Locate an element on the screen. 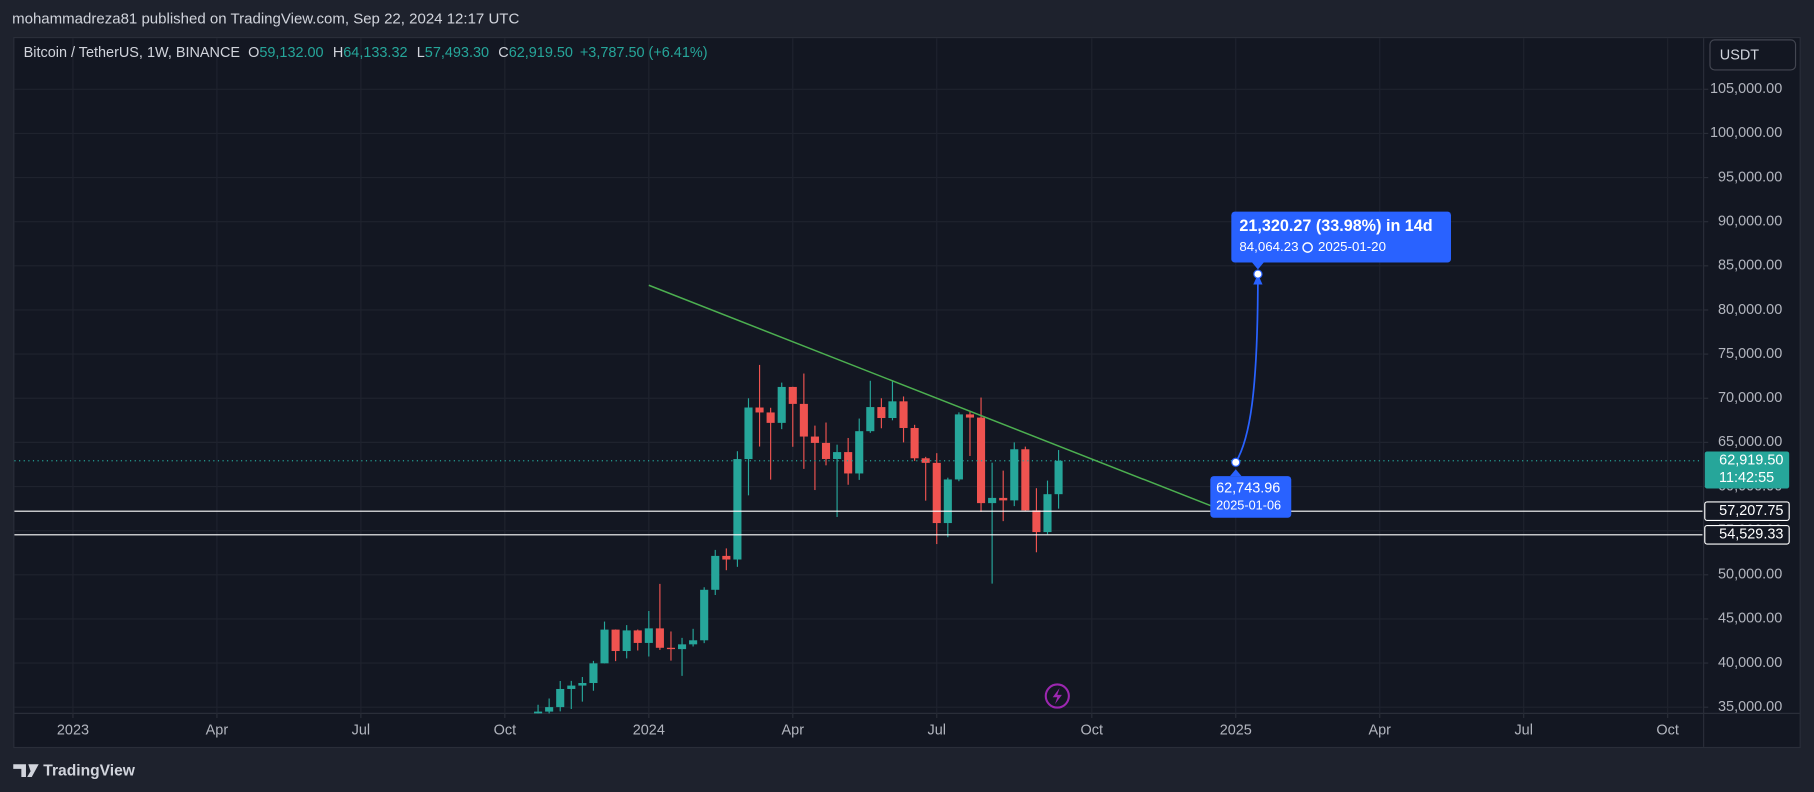 The image size is (1814, 792). alert-ring is located at coordinates (1057, 696).